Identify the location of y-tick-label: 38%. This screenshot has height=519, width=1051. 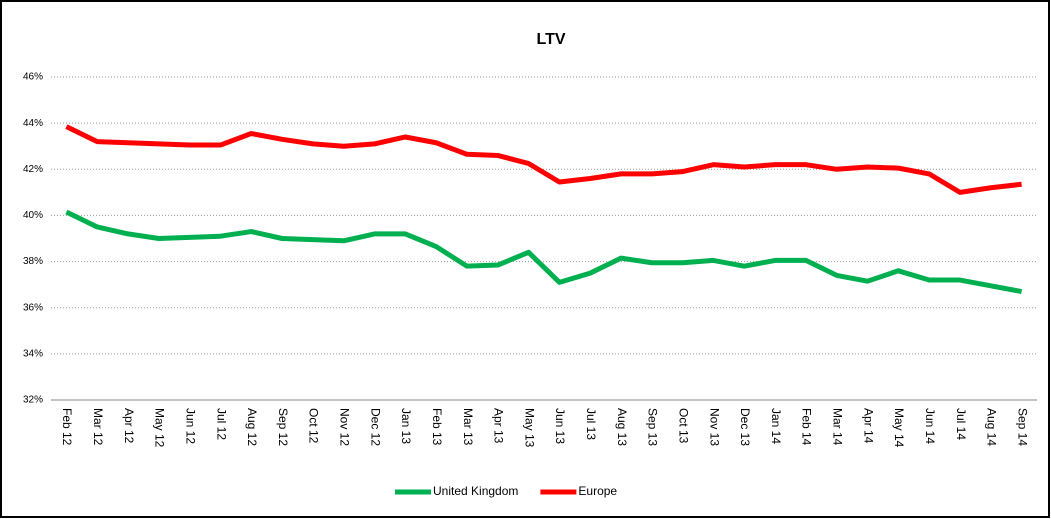
(33, 261).